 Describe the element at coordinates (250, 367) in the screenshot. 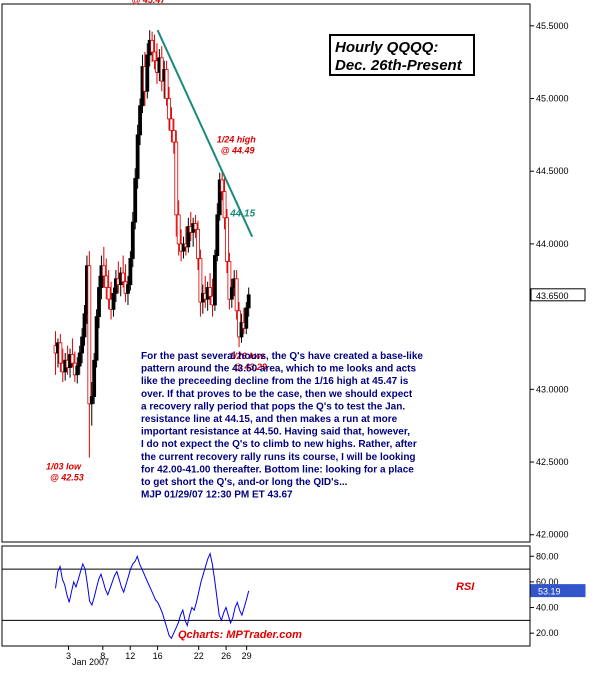

I see `annotation-low-126-line2: @ 43.29` at that location.